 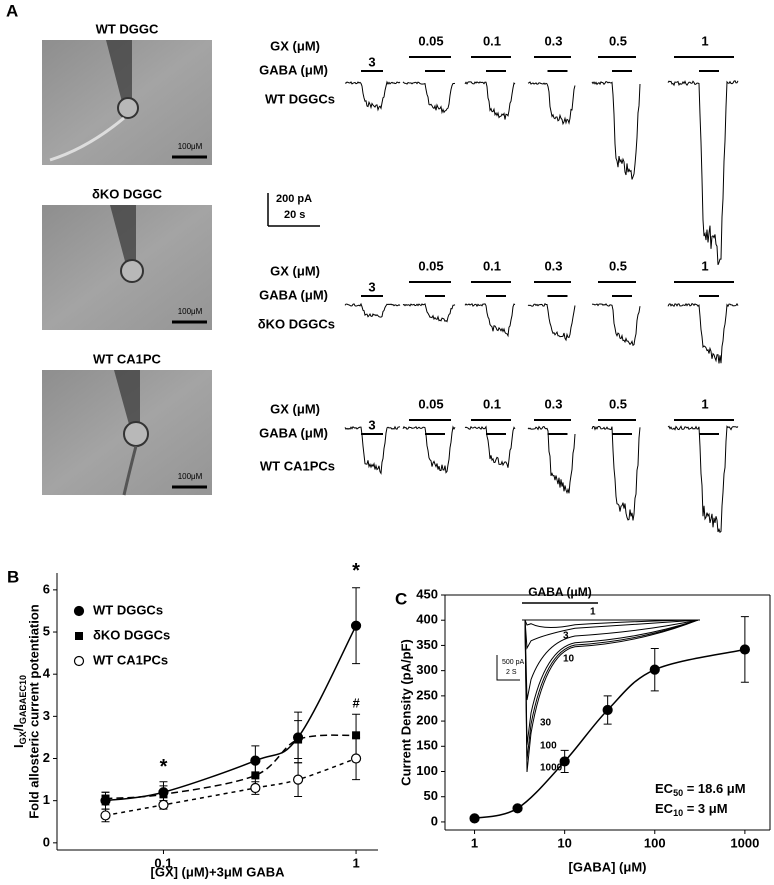 What do you see at coordinates (427, 669) in the screenshot?
I see `y-tick-label: 300` at bounding box center [427, 669].